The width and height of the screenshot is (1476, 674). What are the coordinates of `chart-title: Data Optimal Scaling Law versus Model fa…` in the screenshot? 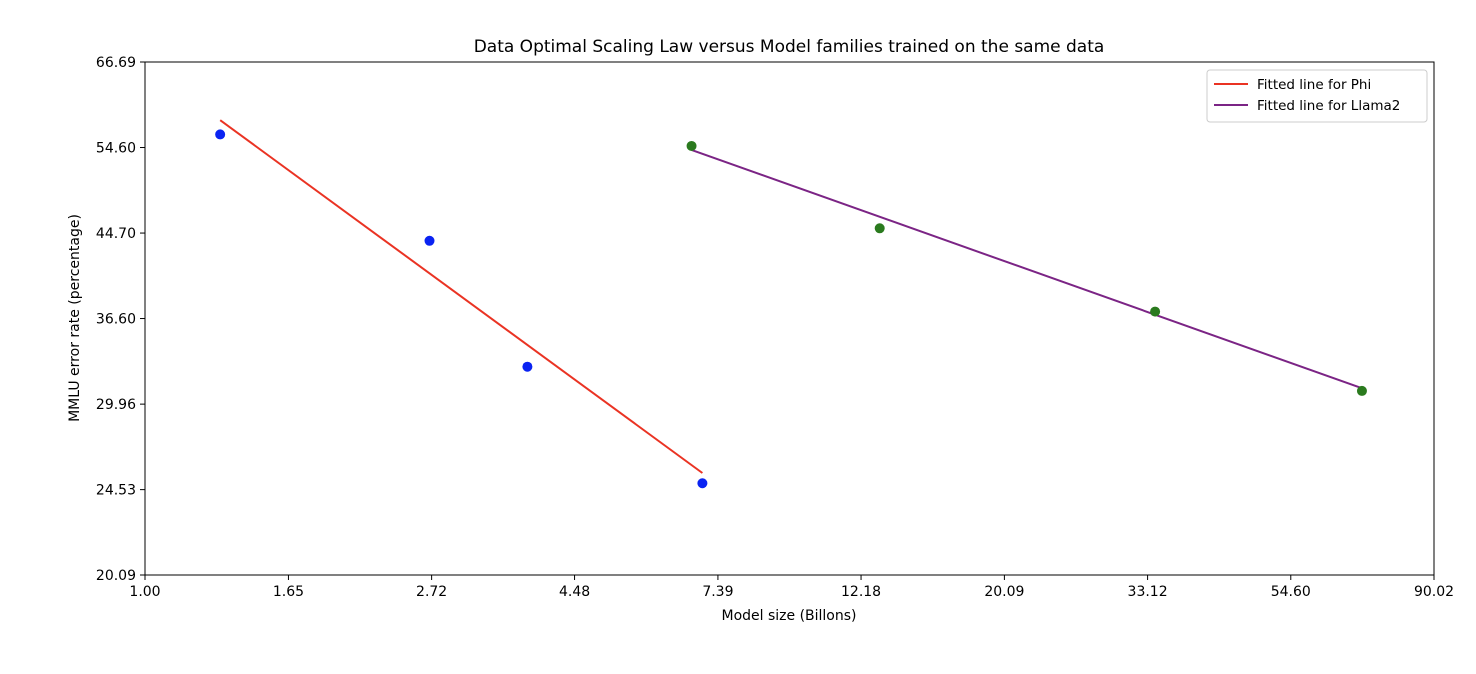 It's located at (789, 47).